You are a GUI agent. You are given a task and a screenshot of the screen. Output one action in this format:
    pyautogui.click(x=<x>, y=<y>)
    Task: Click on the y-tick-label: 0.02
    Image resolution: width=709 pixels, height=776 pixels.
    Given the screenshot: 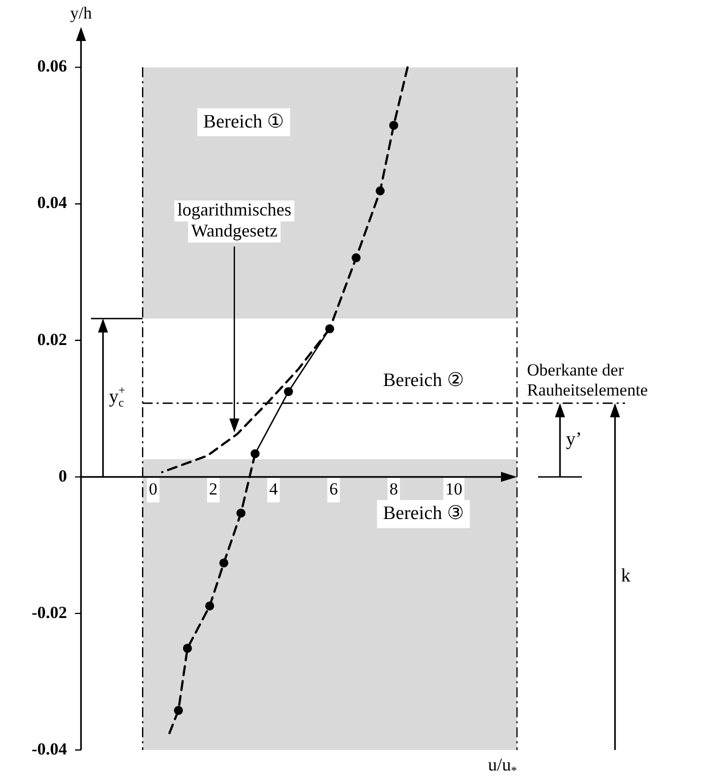 What is the action you would take?
    pyautogui.click(x=52, y=339)
    